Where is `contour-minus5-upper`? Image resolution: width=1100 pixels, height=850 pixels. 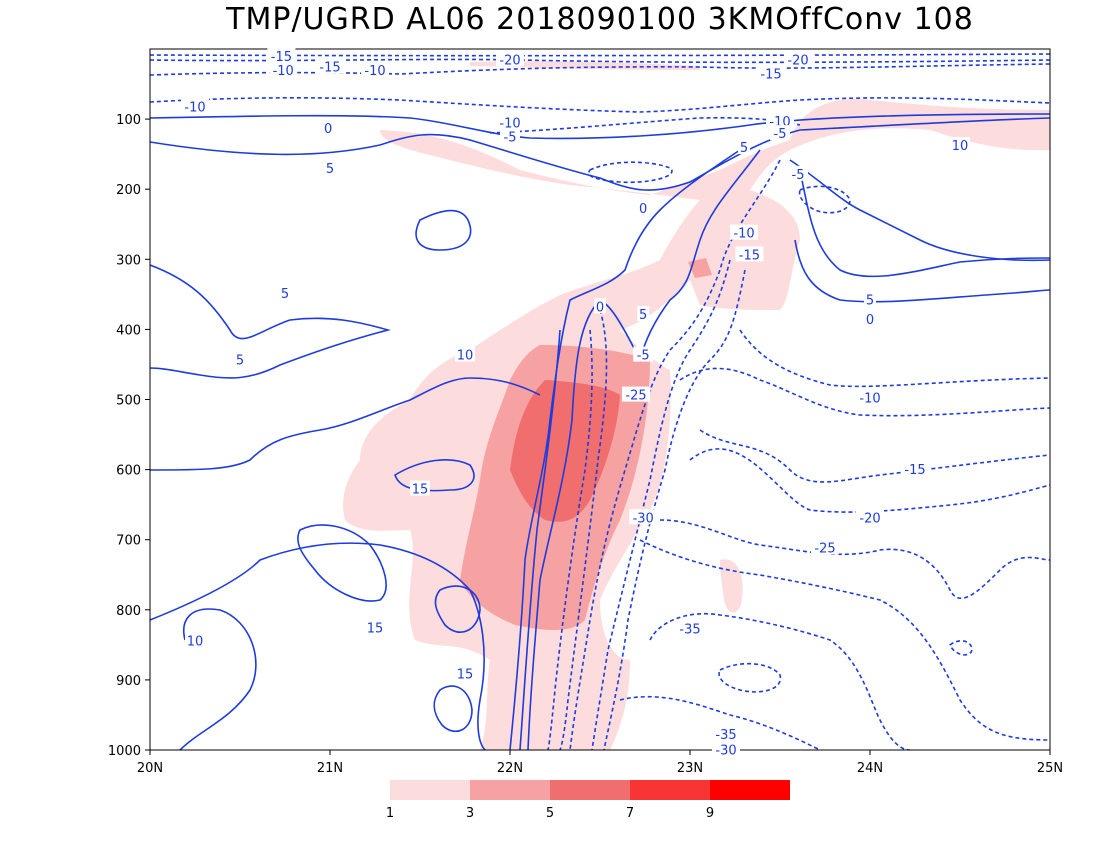
contour-minus5-upper is located at coordinates (645, 125).